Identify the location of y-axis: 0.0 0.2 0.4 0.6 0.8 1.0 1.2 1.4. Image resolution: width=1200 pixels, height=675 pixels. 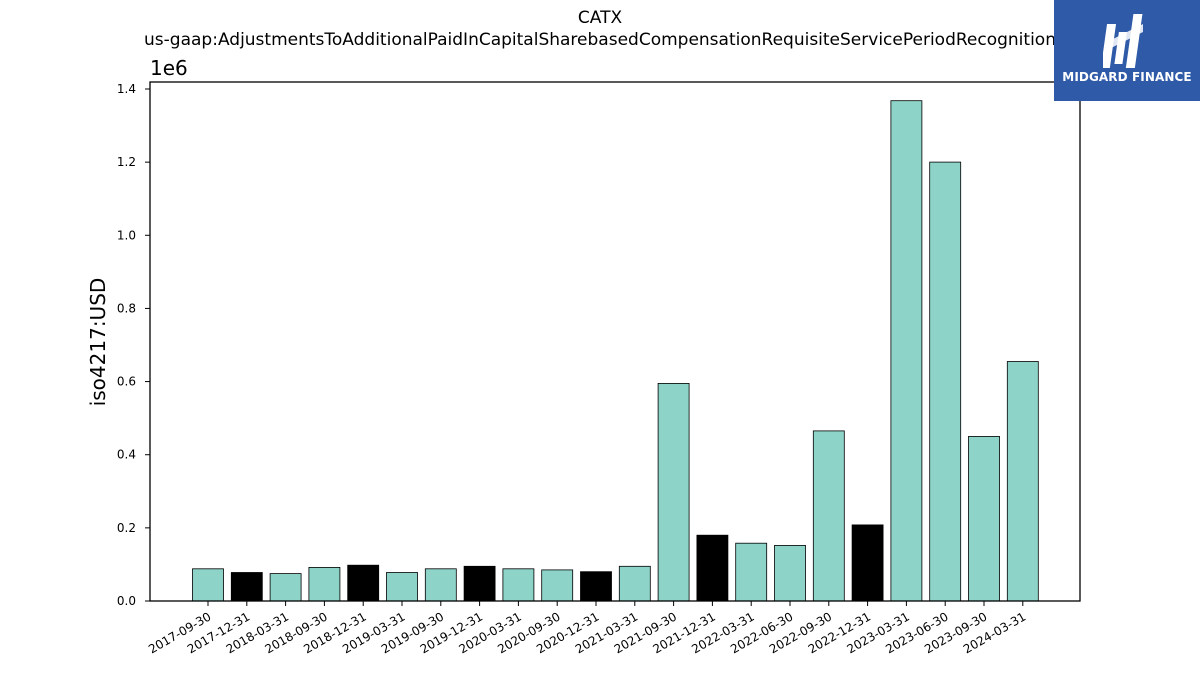
(133, 345).